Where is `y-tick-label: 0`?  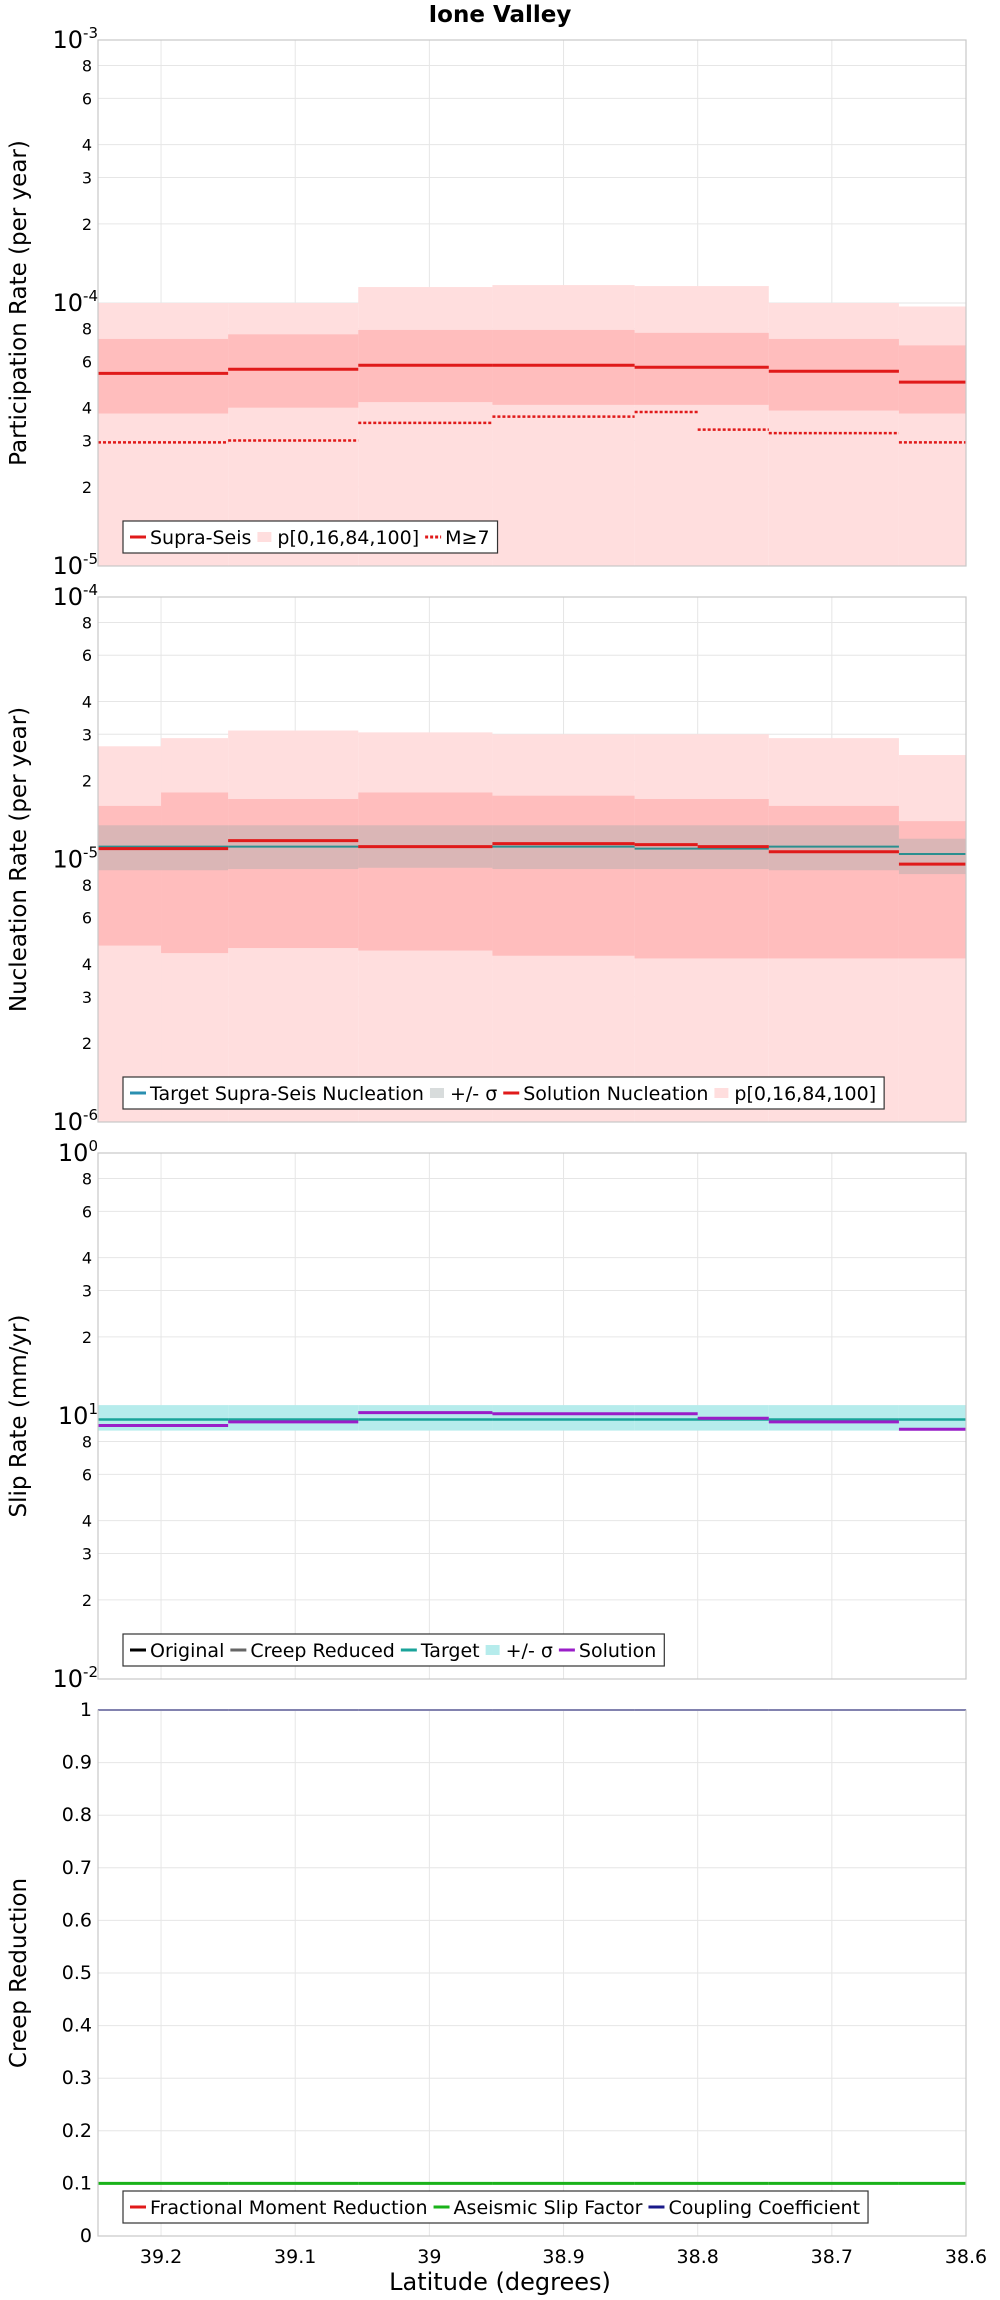 y-tick-label: 0 is located at coordinates (86, 2236).